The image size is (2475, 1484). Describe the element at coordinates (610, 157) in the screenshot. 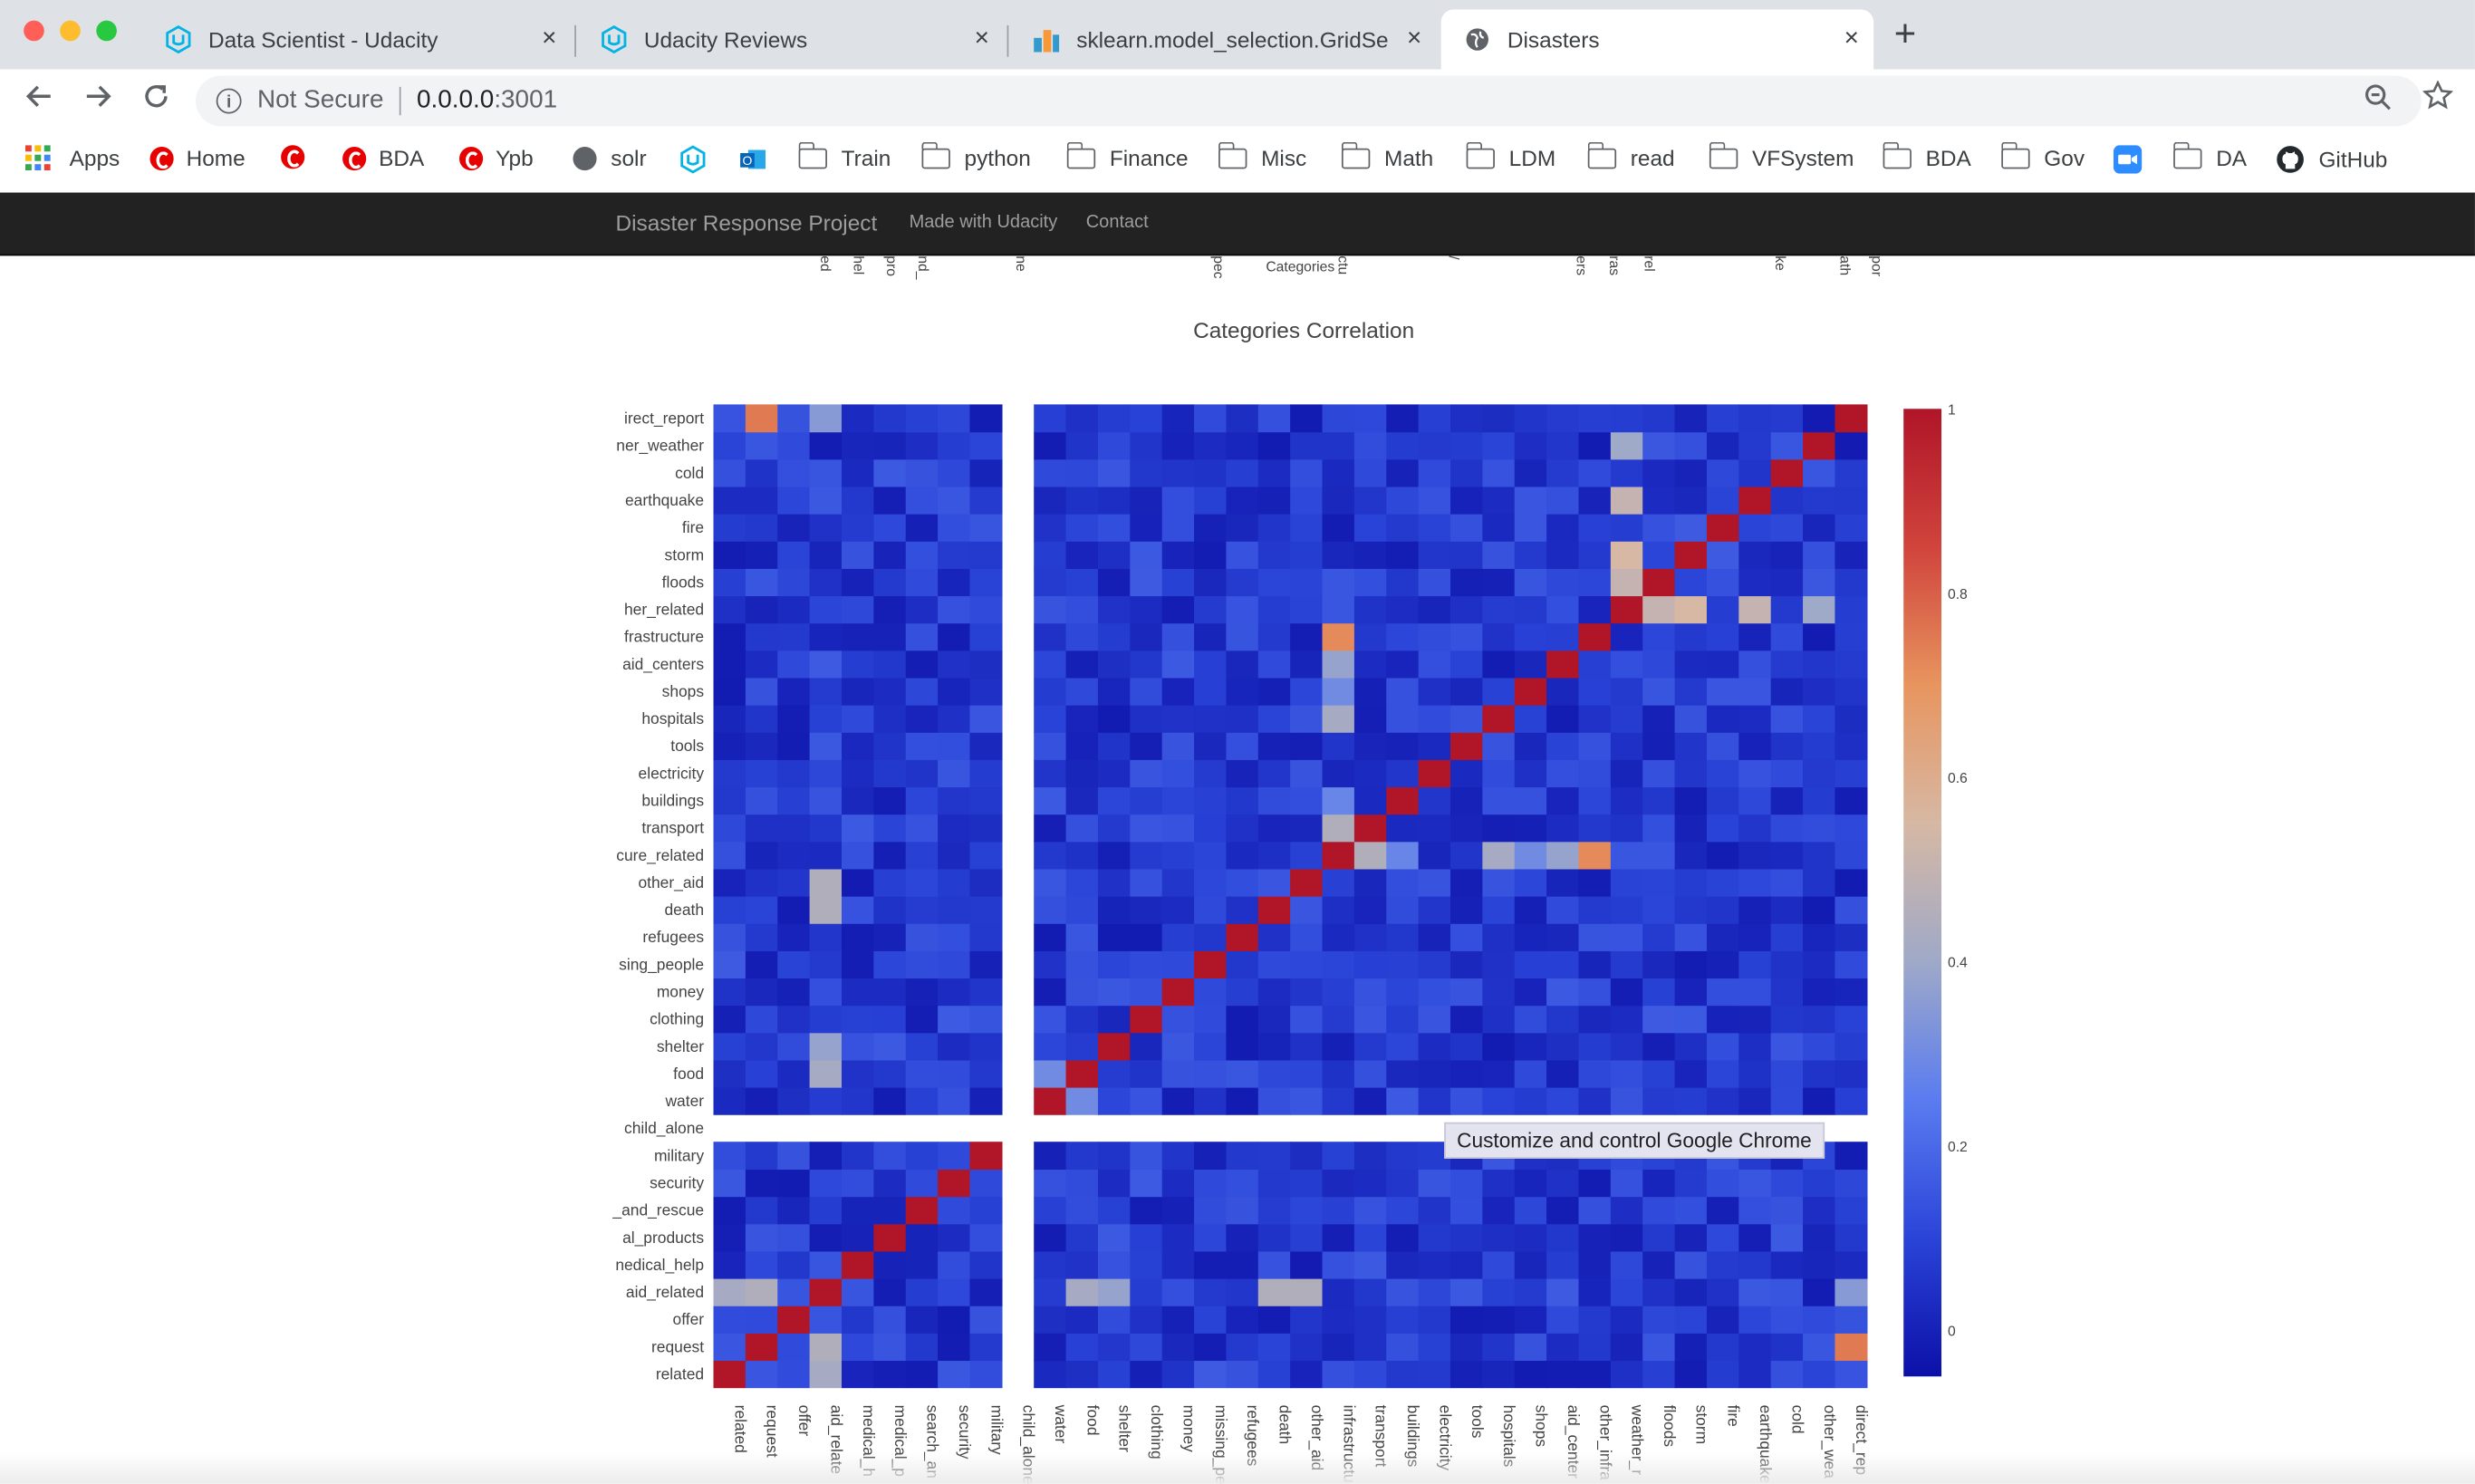

I see `bookmark-solr: solr` at that location.